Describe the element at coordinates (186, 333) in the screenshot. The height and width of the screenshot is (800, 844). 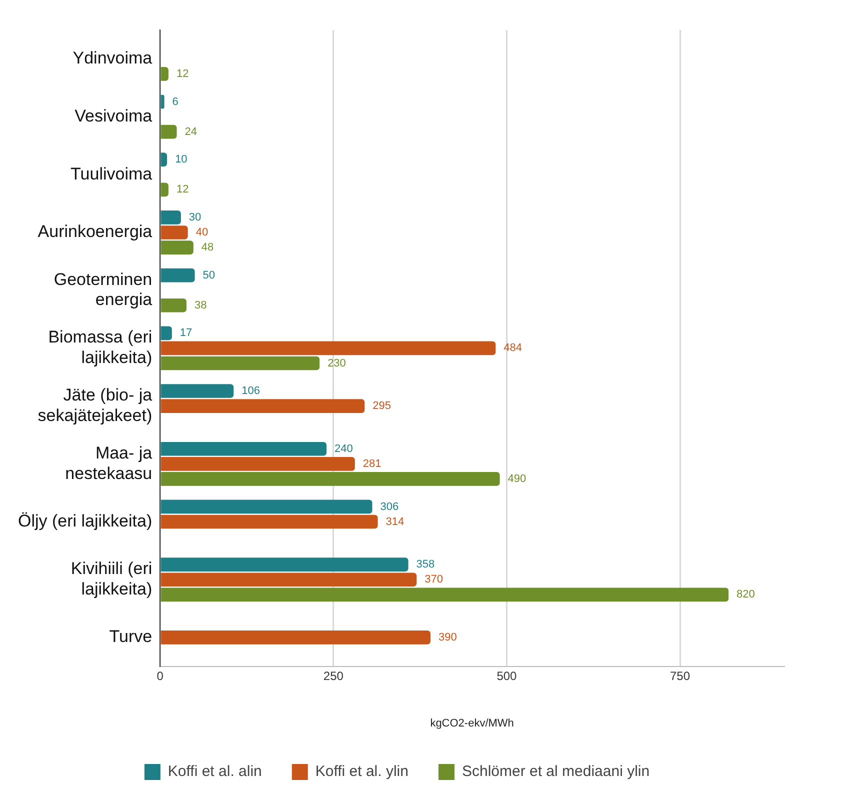
I see `data-label: 17` at that location.